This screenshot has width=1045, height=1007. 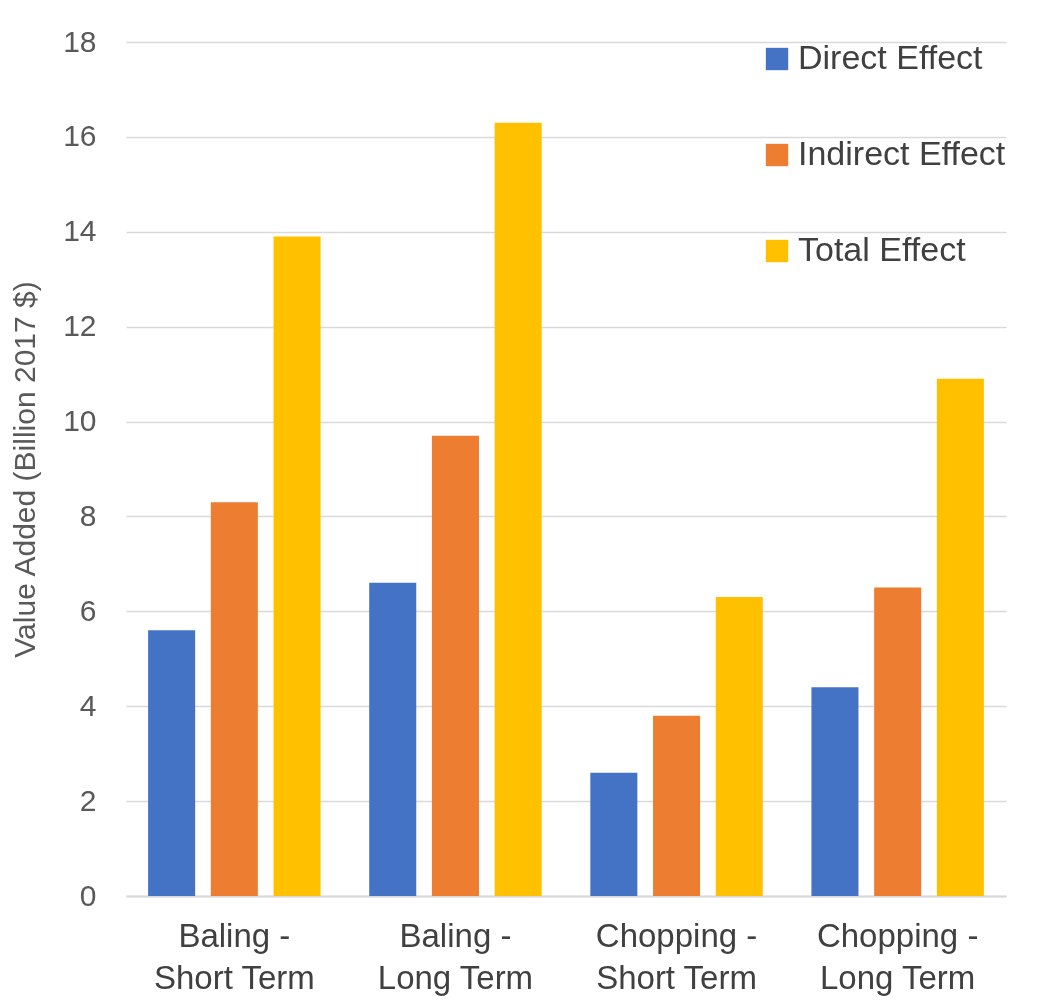 What do you see at coordinates (88, 515) in the screenshot?
I see `y-tick-label: 8` at bounding box center [88, 515].